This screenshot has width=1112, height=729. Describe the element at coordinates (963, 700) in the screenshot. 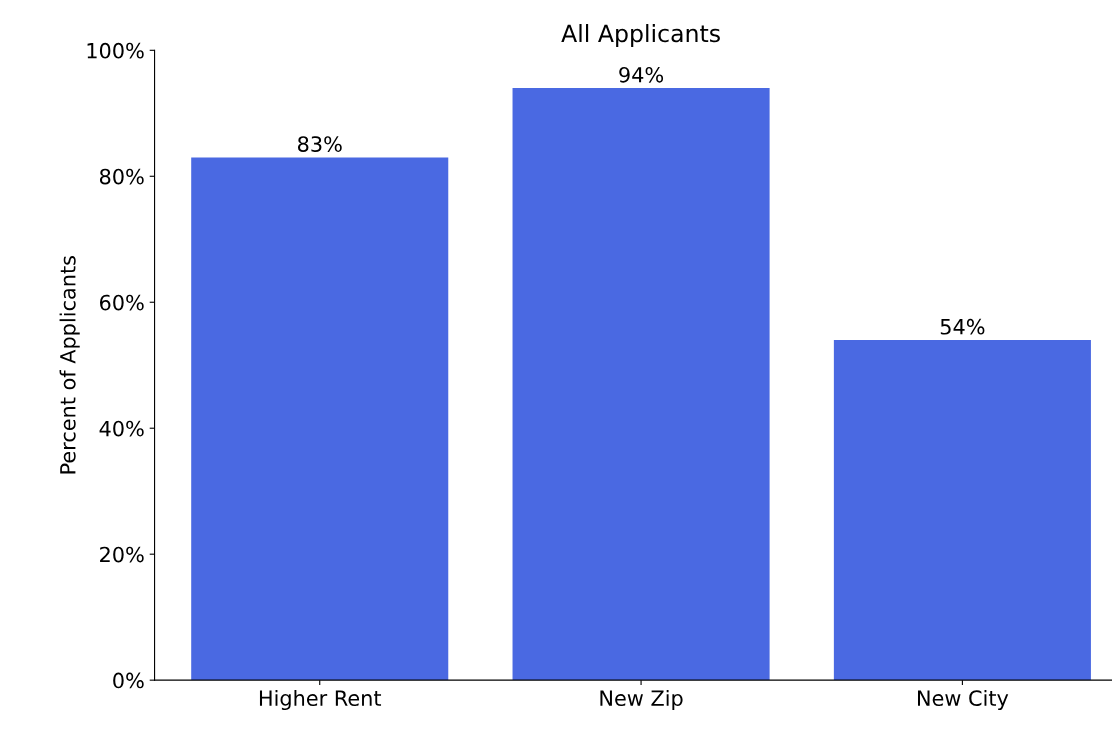

I see `x-tick-label: New City` at that location.